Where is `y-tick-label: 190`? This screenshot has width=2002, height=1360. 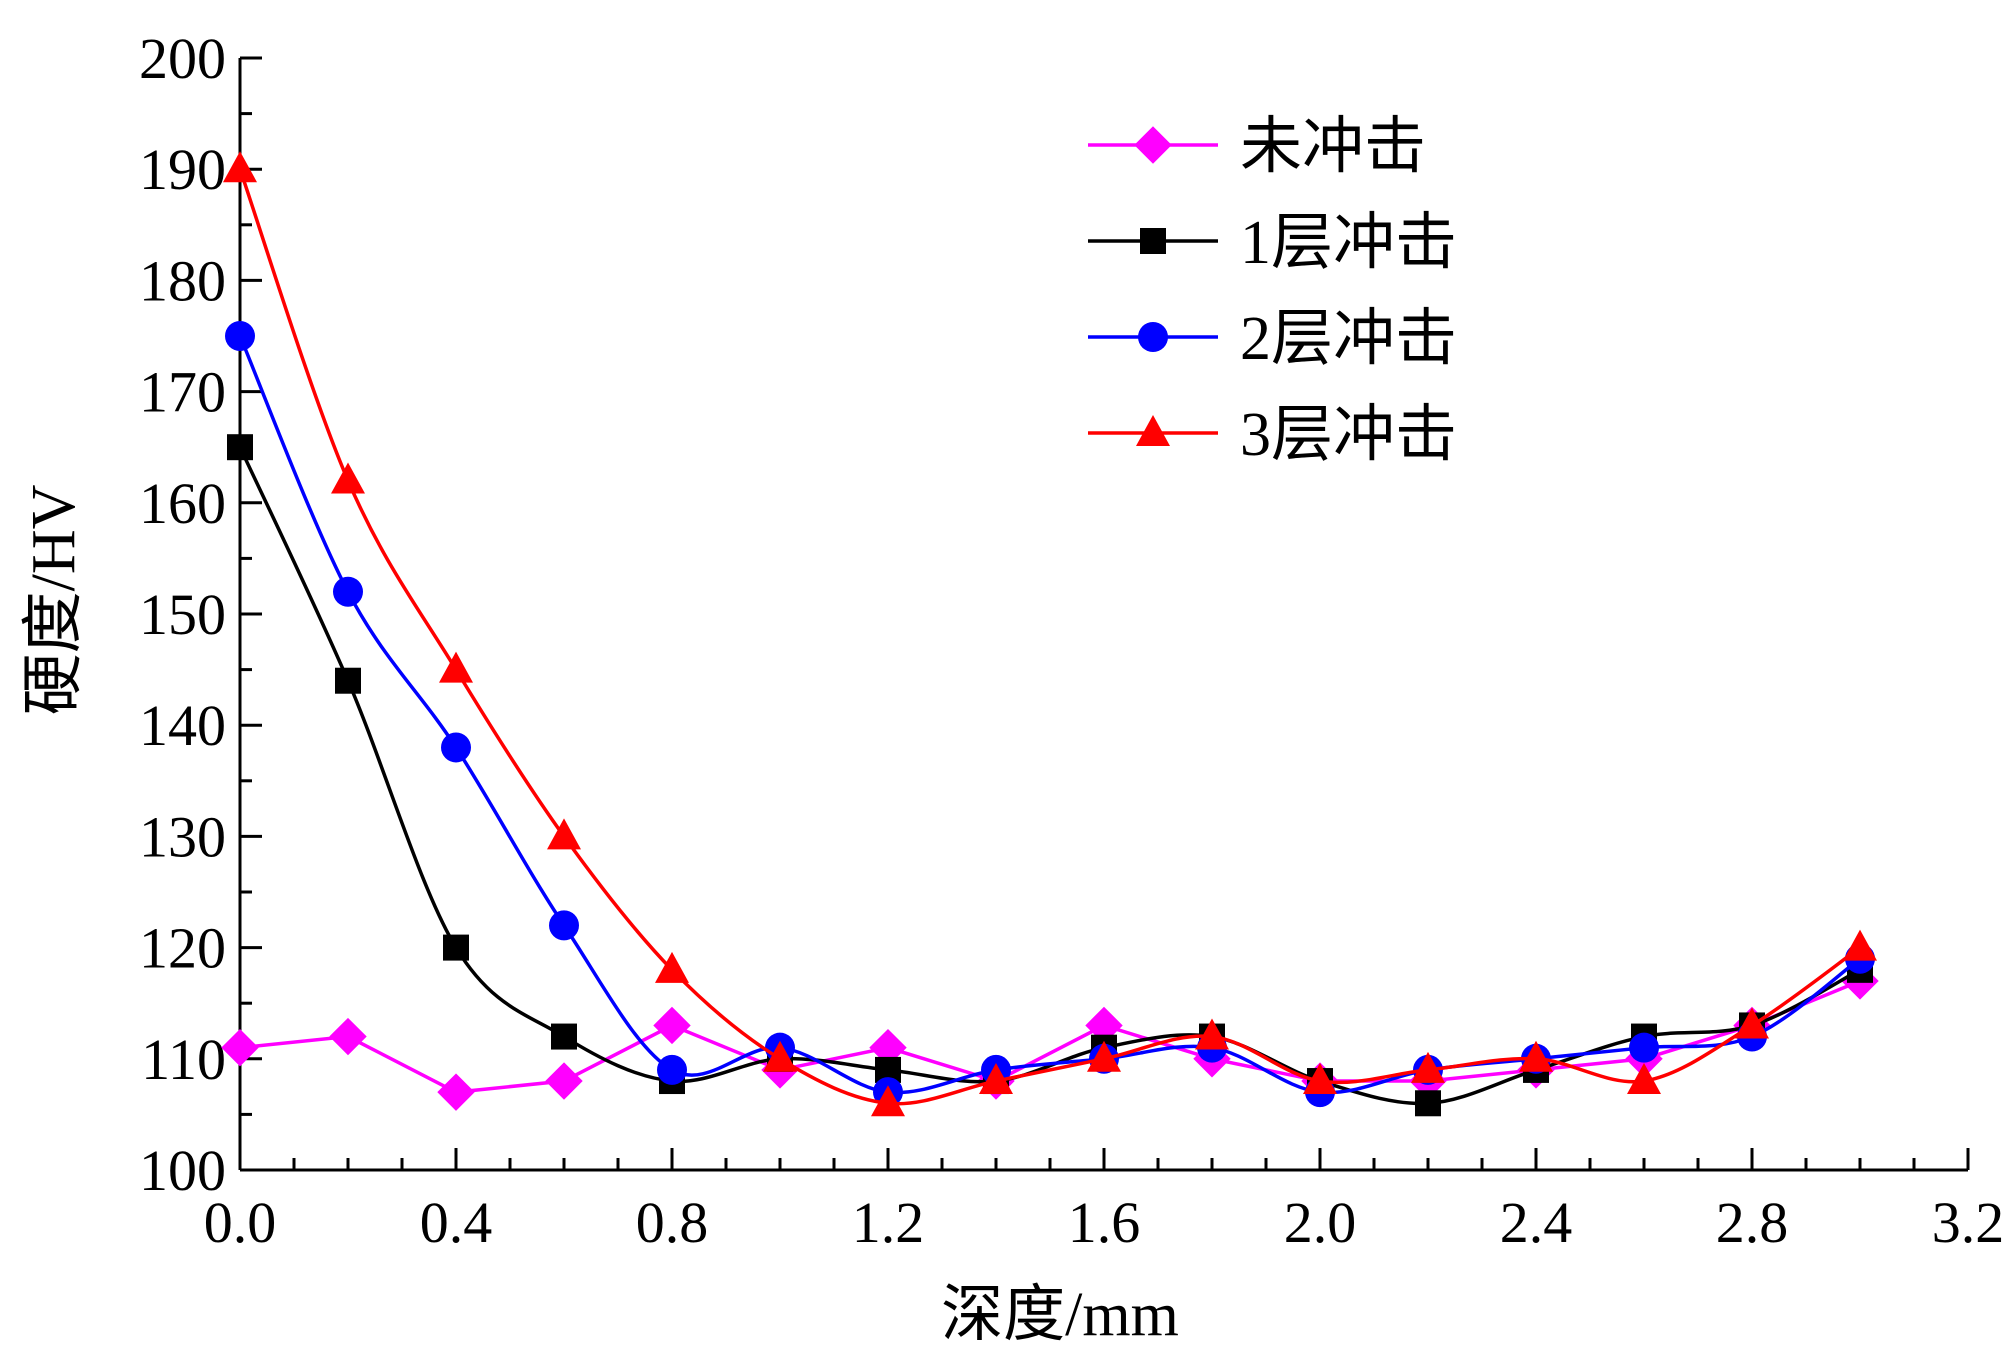 y-tick-label: 190 is located at coordinates (182, 169).